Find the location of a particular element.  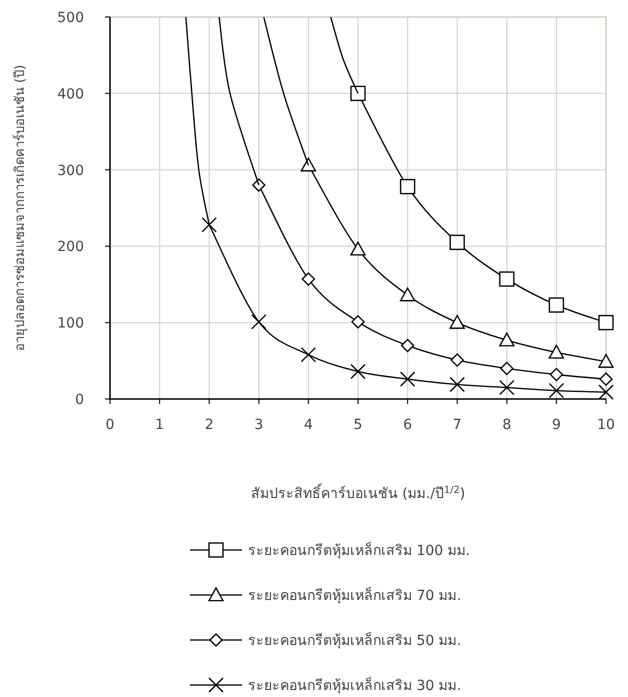

x-tick-label: 8 is located at coordinates (507, 425).